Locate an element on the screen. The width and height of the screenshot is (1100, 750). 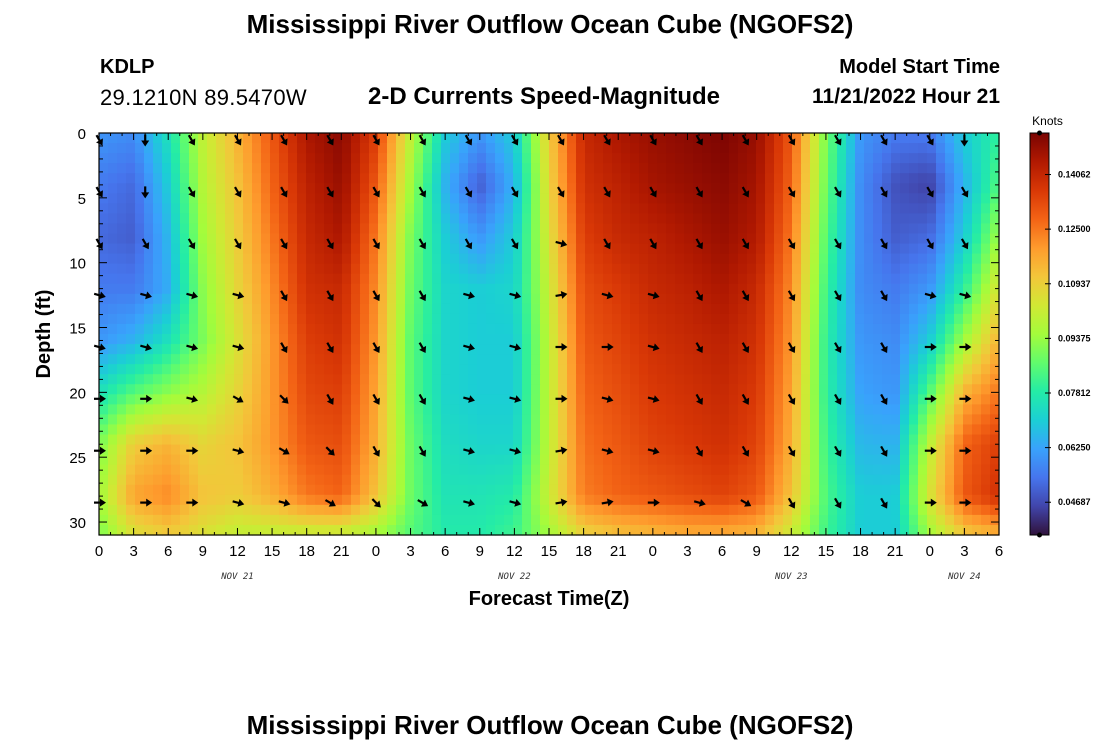
colorbar-tick-label: 0.06250 is located at coordinates (1074, 448).